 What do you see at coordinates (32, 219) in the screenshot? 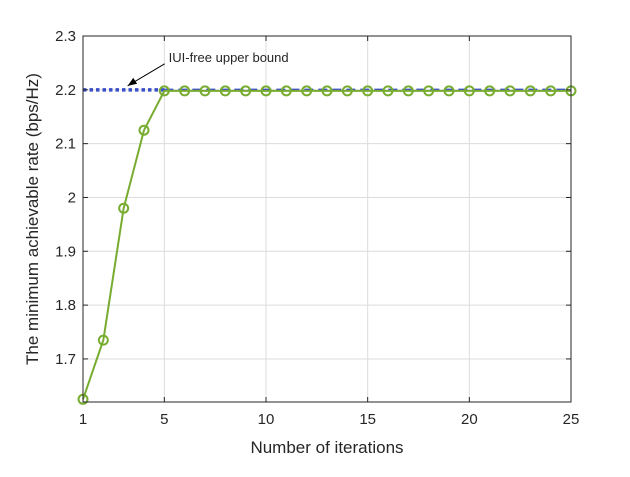
I see `y-axis-title: The minimum achievable rate (bps/Hz)` at bounding box center [32, 219].